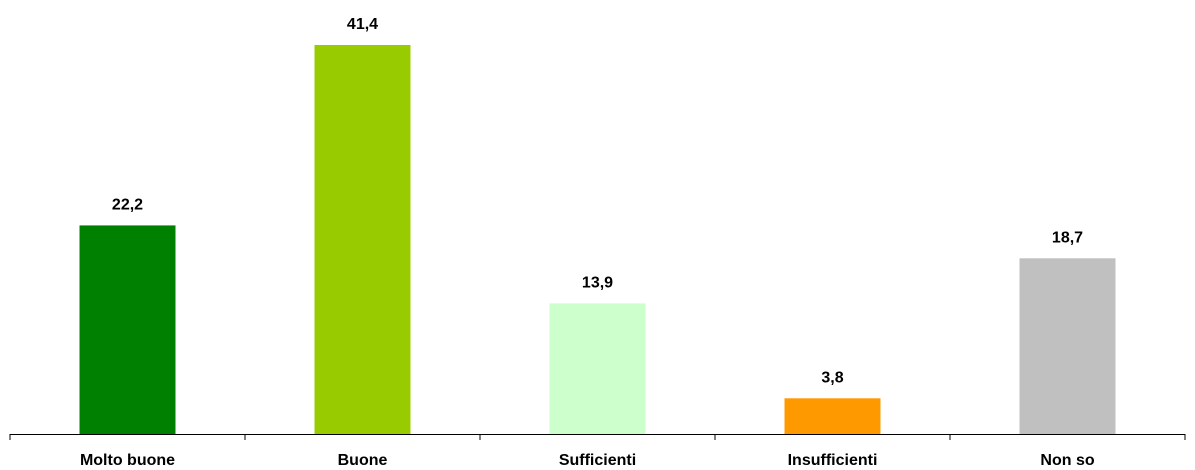  Describe the element at coordinates (833, 460) in the screenshot. I see `x-tick-label: Insufficienti` at that location.